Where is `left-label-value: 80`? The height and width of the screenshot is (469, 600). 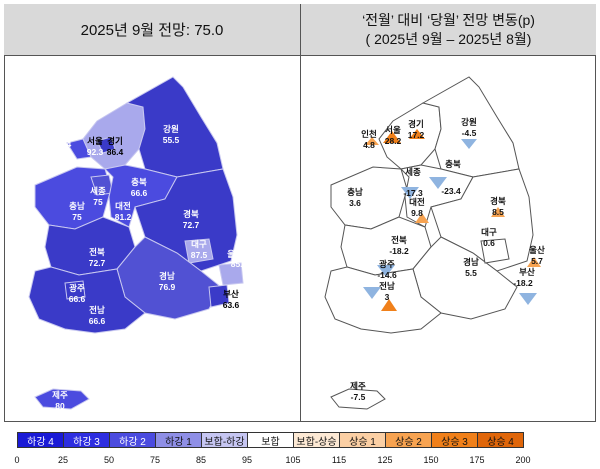
left-label-value: 80 is located at coordinates (60, 406).